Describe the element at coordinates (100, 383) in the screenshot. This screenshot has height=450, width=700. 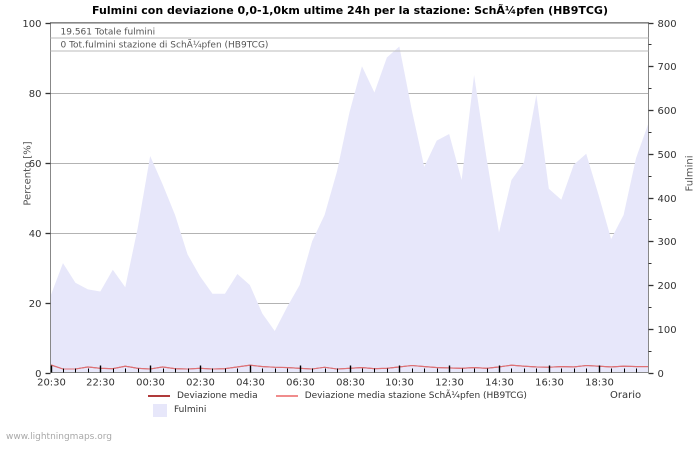
I see `svg-text: 22:30` at that location.